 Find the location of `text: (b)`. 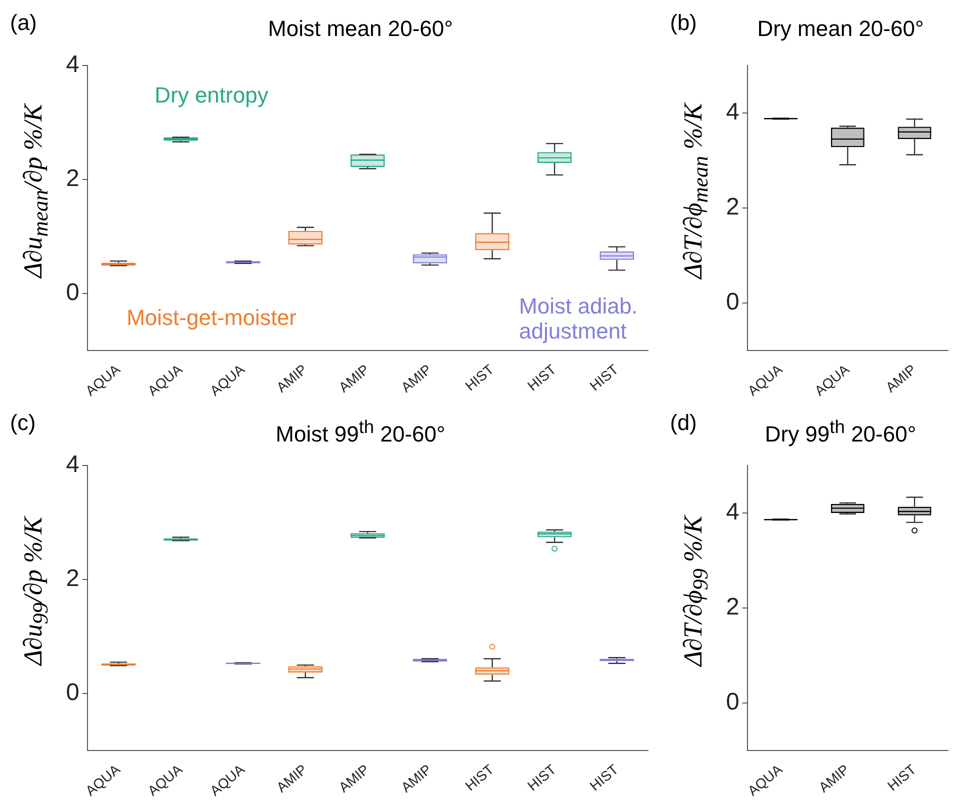

text: (b) is located at coordinates (683, 23).